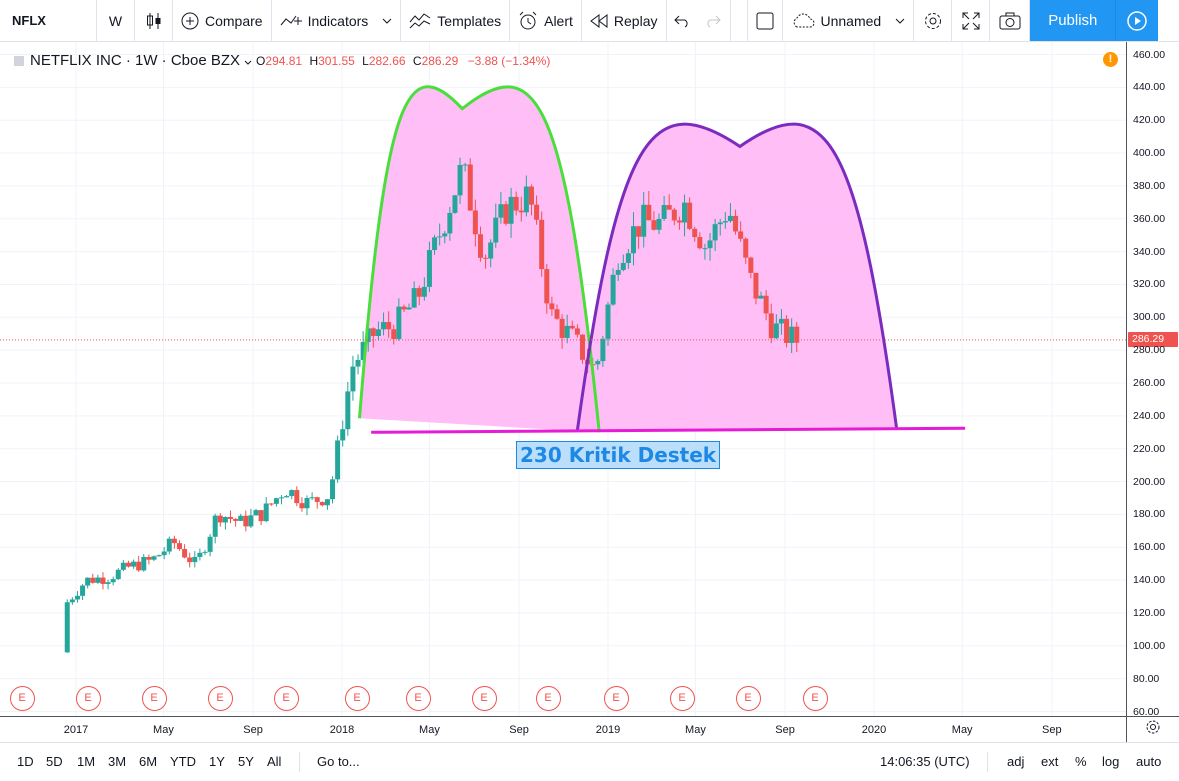 The image size is (1179, 781). I want to click on range-ytd: YTD, so click(183, 761).